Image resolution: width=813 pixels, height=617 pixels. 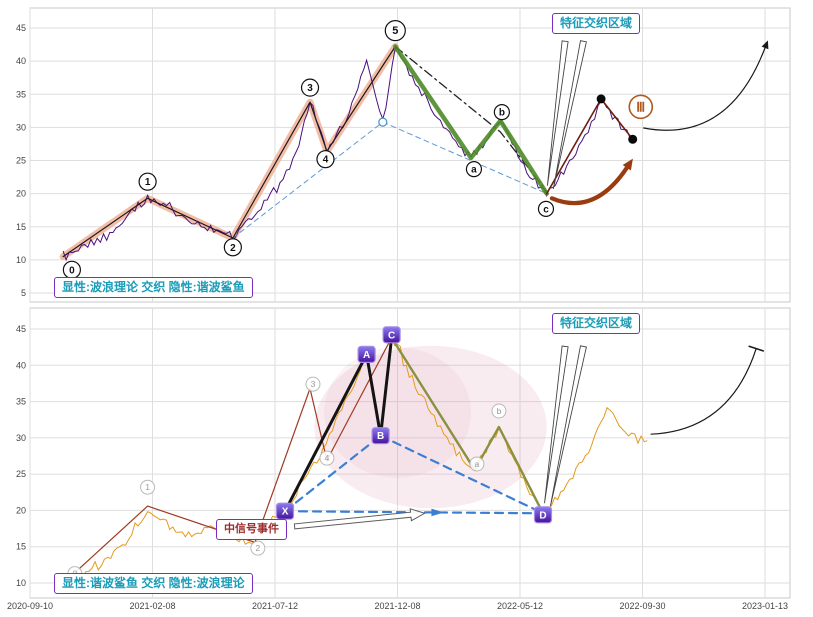 I want to click on wave-label-text: c, so click(x=546, y=209).